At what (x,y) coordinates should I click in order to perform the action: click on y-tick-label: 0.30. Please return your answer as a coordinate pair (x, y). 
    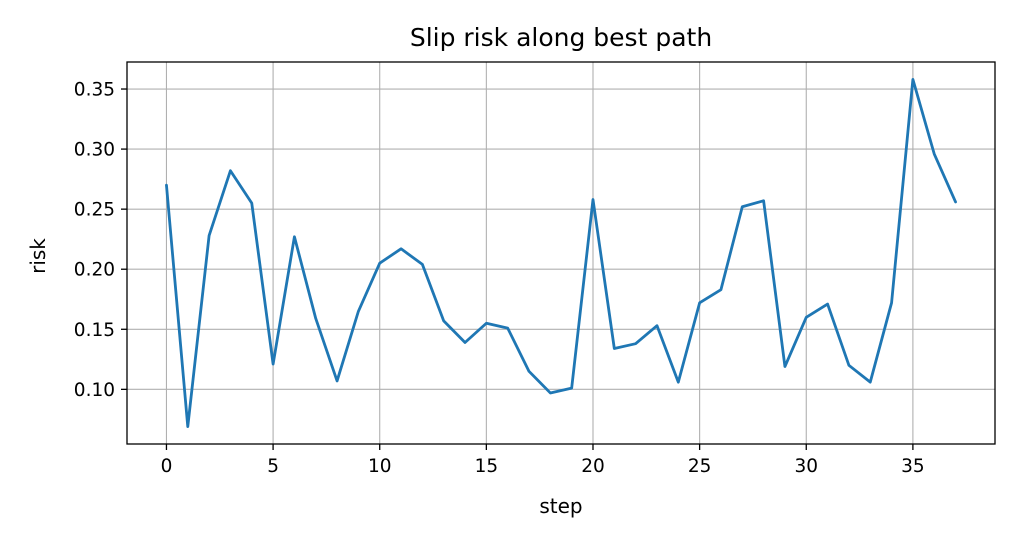
    Looking at the image, I should click on (94, 150).